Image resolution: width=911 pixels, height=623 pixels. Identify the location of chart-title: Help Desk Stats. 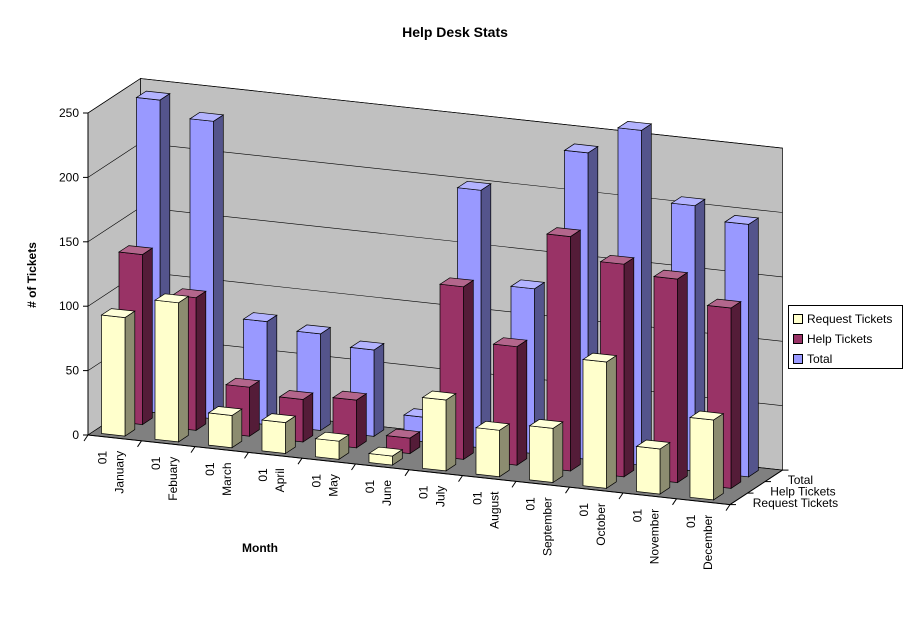
(455, 32).